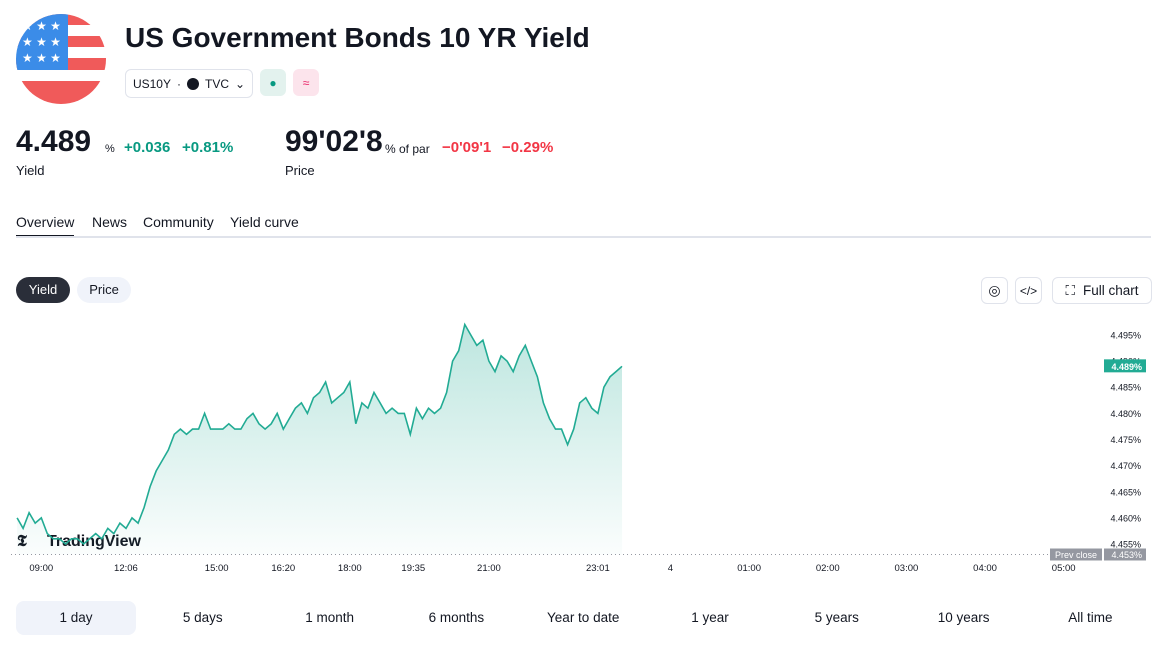 The image size is (1172, 655). Describe the element at coordinates (1125, 518) in the screenshot. I see `y-tick-label: 4.460%` at that location.